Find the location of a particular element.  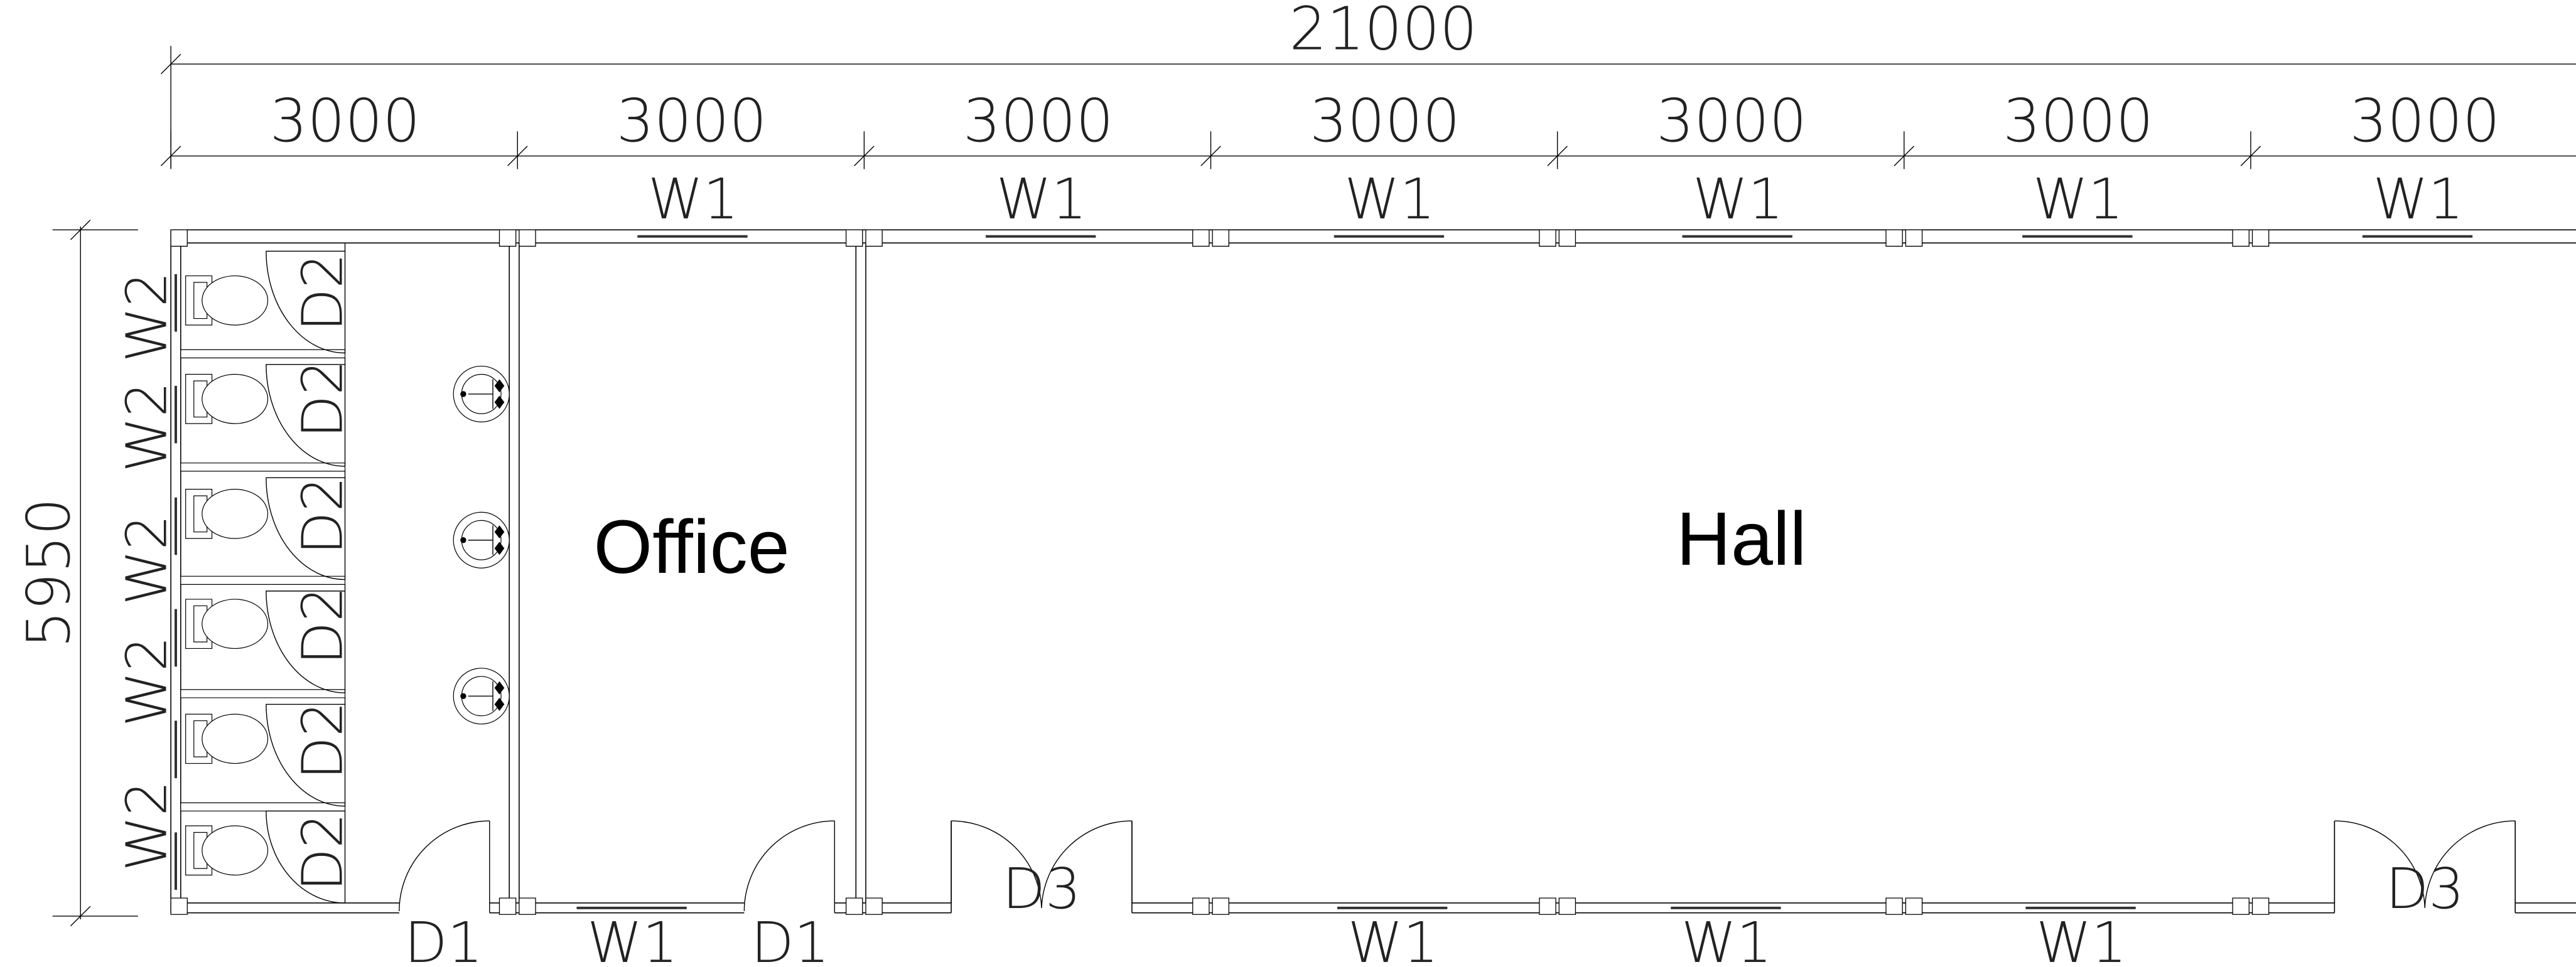

door-tag-entry-1: D1 is located at coordinates (443, 938).